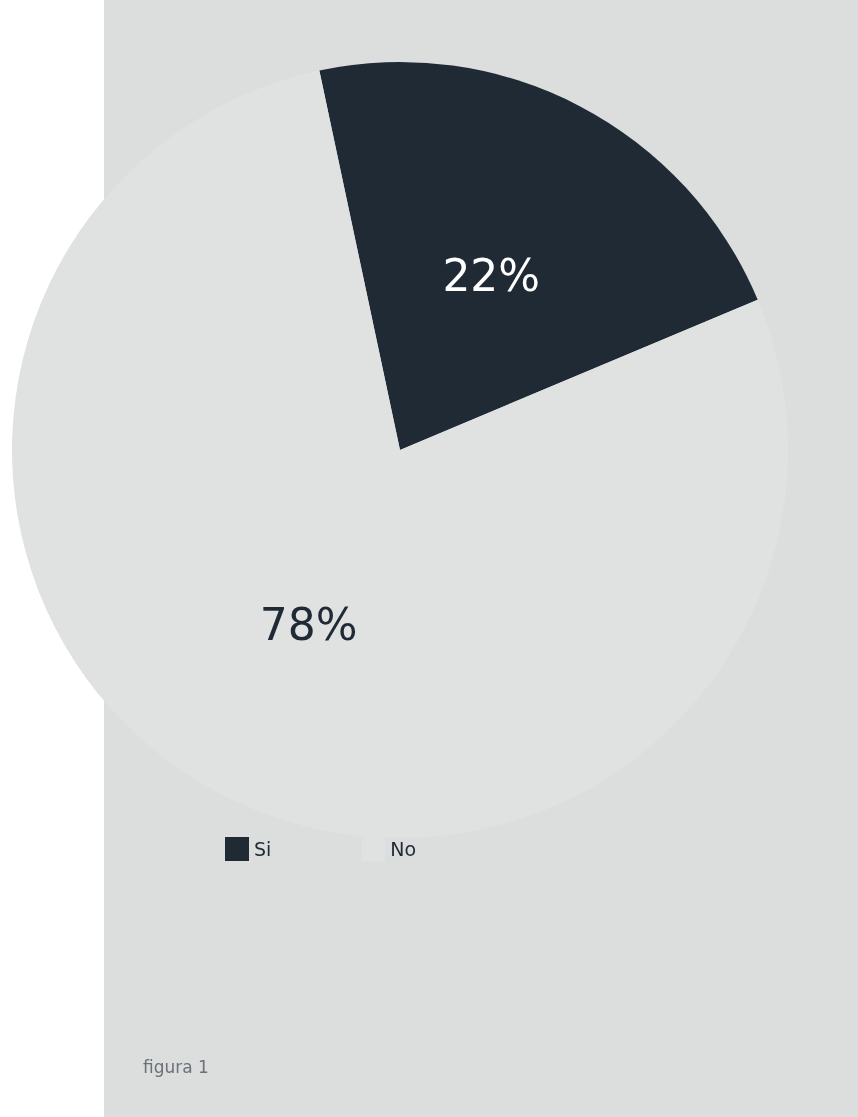 Image resolution: width=858 pixels, height=1117 pixels. What do you see at coordinates (308, 625) in the screenshot?
I see `data-label: 78%` at bounding box center [308, 625].